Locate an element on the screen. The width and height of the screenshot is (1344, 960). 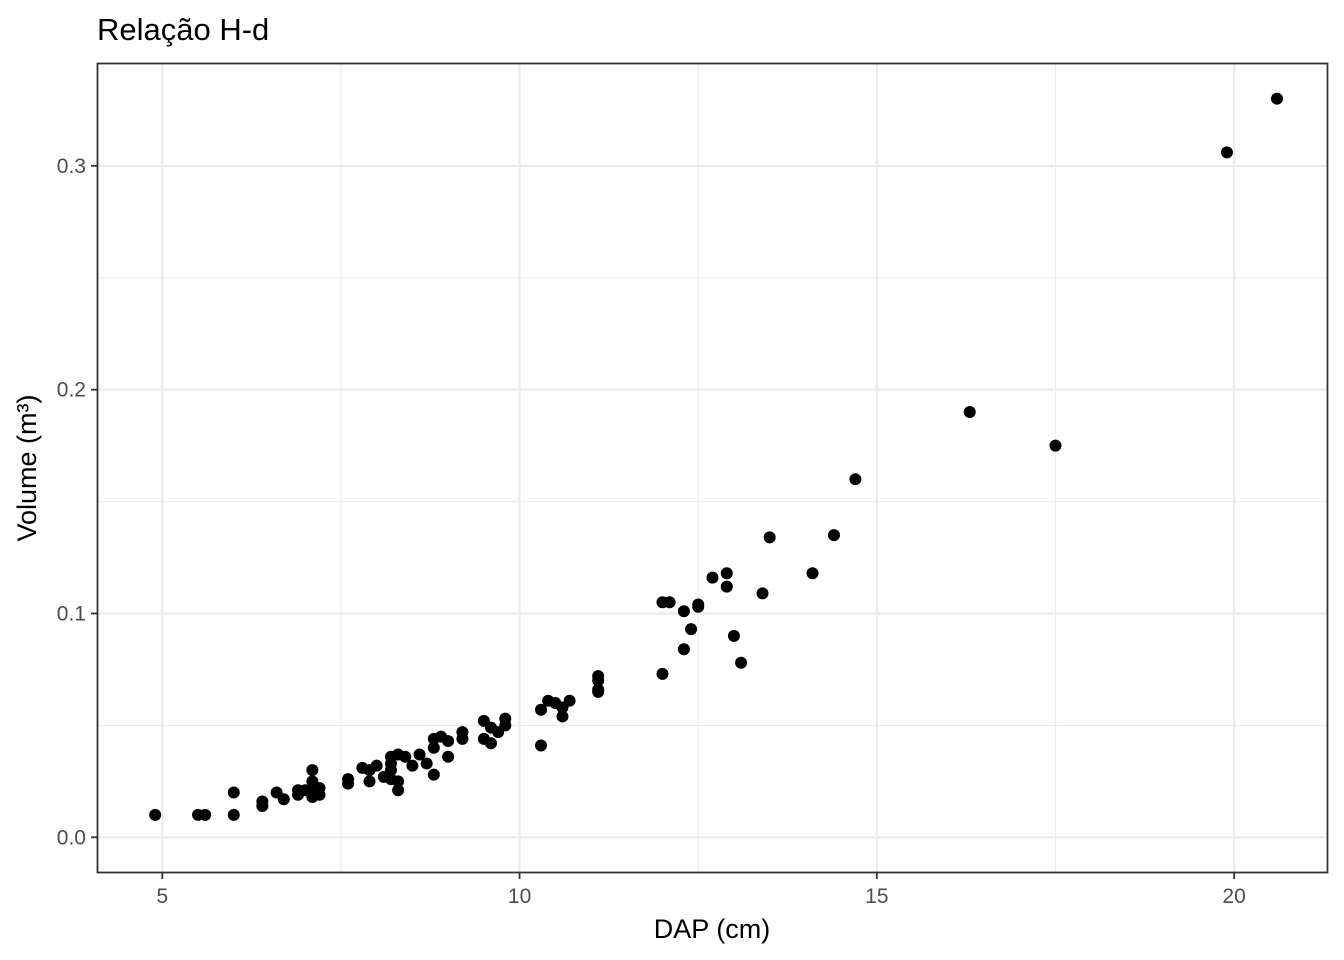
chart-title: Relação H-d is located at coordinates (183, 29).